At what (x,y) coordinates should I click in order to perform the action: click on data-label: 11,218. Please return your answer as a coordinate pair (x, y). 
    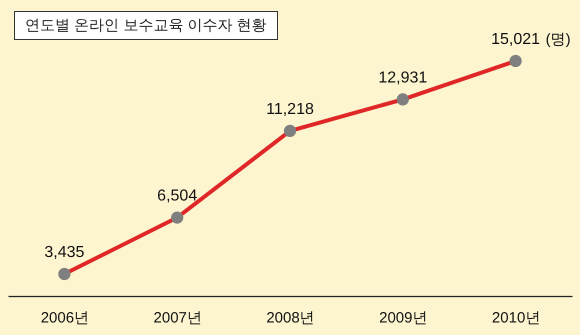
    Looking at the image, I should click on (290, 109).